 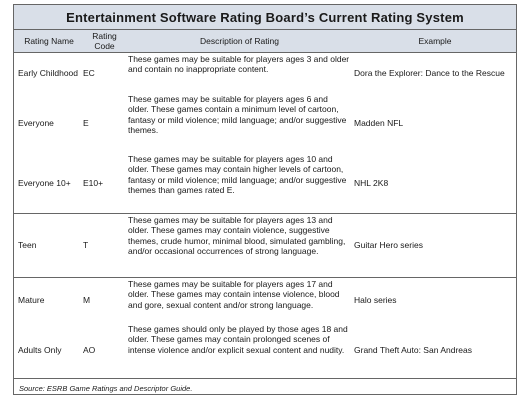 What do you see at coordinates (239, 41) in the screenshot?
I see `header-description: Description of Rating` at bounding box center [239, 41].